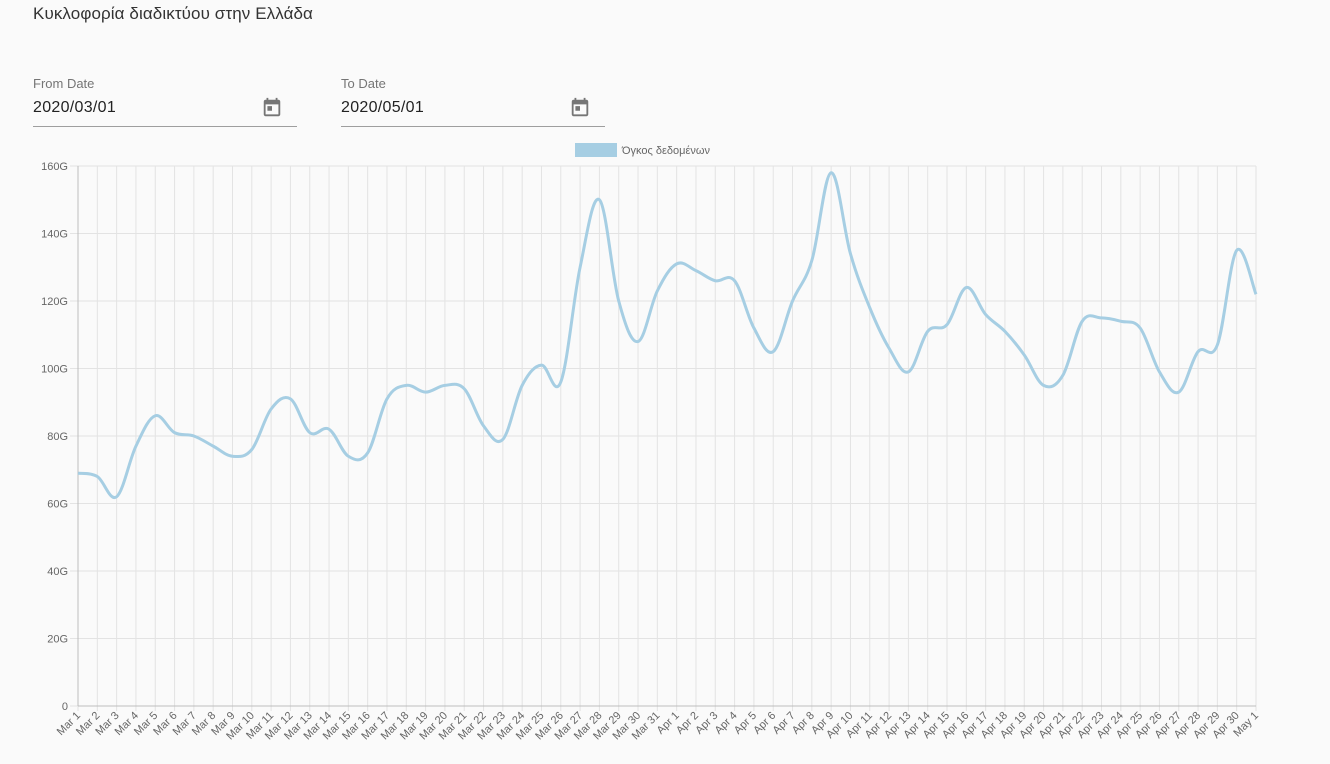  I want to click on y-tick-label: 140G, so click(54, 235).